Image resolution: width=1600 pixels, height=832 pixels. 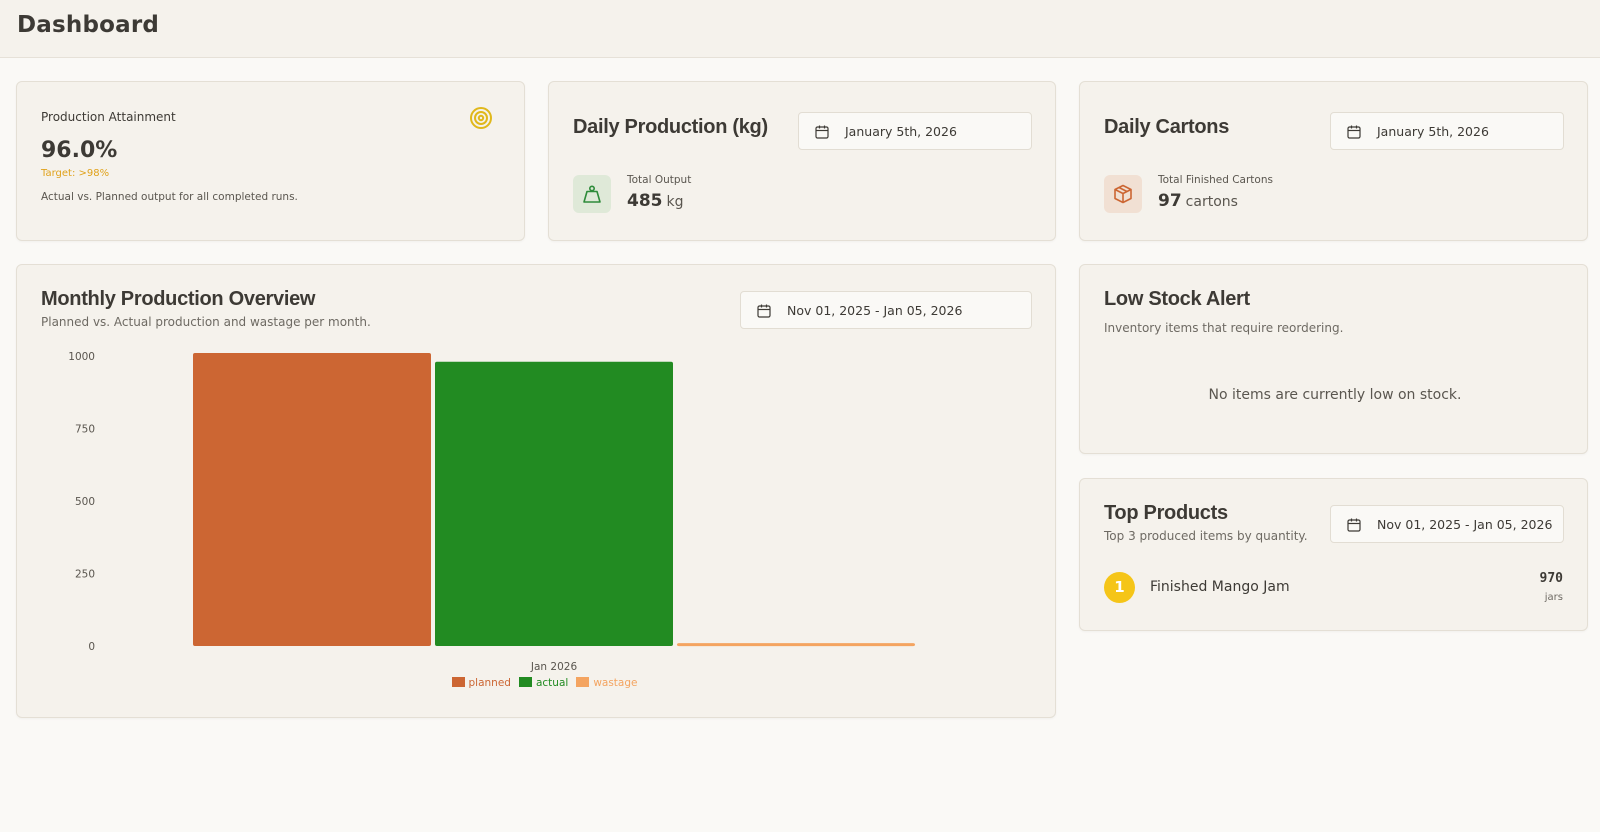 What do you see at coordinates (75, 173) in the screenshot?
I see `attainment-target: Target: >98%` at bounding box center [75, 173].